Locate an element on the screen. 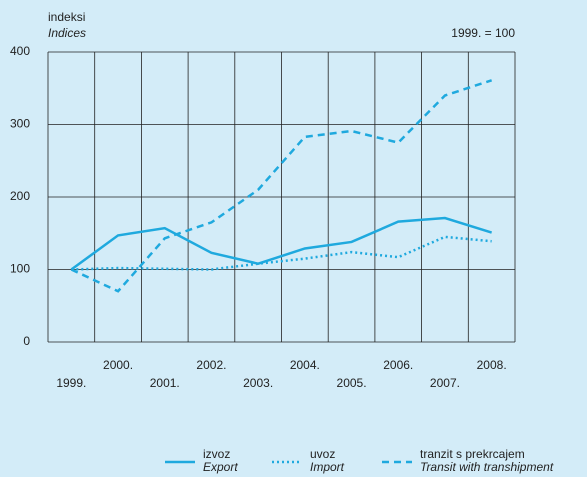 The image size is (587, 477). x-tick-label: 2006. is located at coordinates (398, 365).